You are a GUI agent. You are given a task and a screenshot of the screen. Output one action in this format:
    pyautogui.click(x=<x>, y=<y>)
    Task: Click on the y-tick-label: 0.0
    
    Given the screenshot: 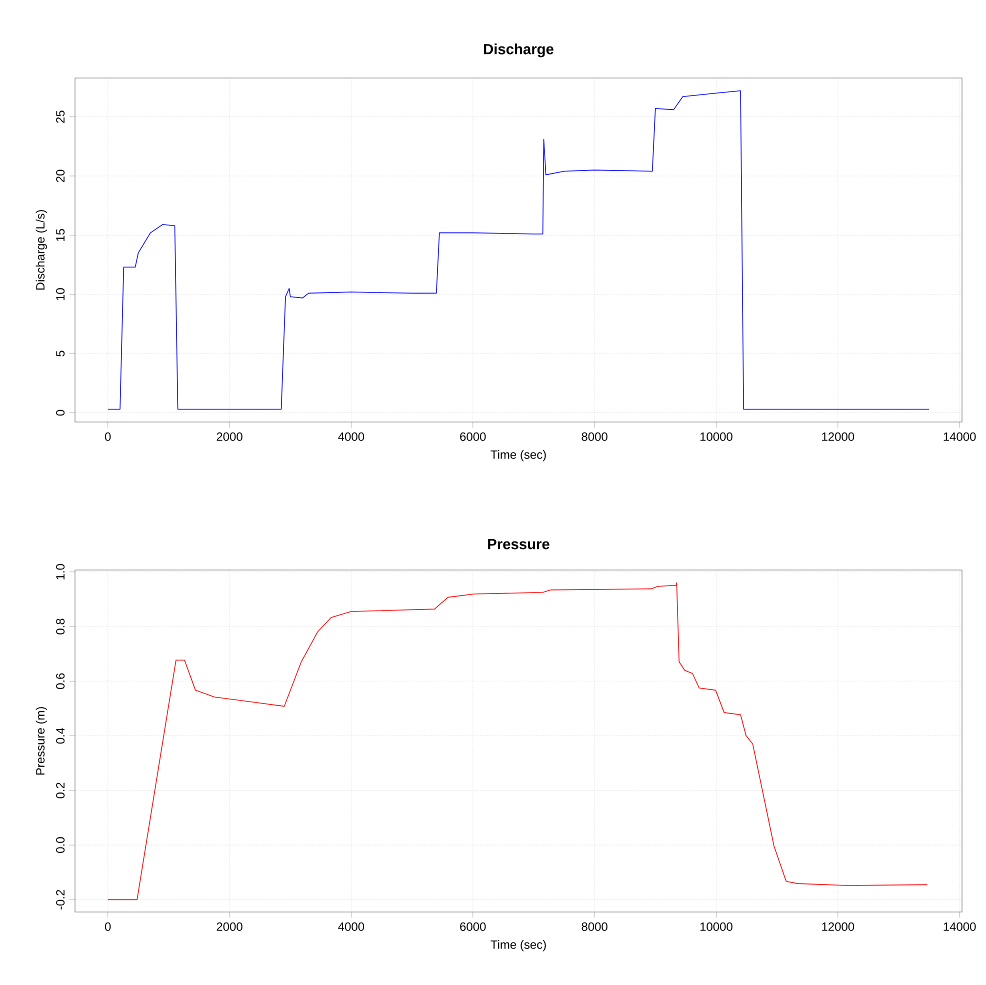 What is the action you would take?
    pyautogui.click(x=60, y=845)
    